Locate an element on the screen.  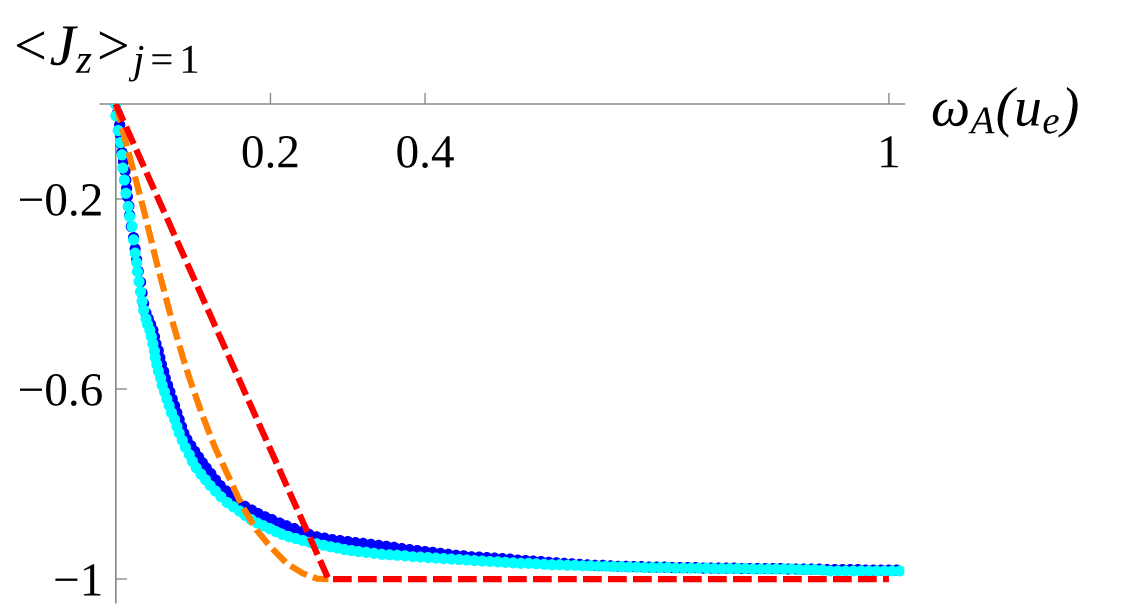
y-axis-title: <J$_{z}$>$_{j=1}$ is located at coordinates (107, 54).